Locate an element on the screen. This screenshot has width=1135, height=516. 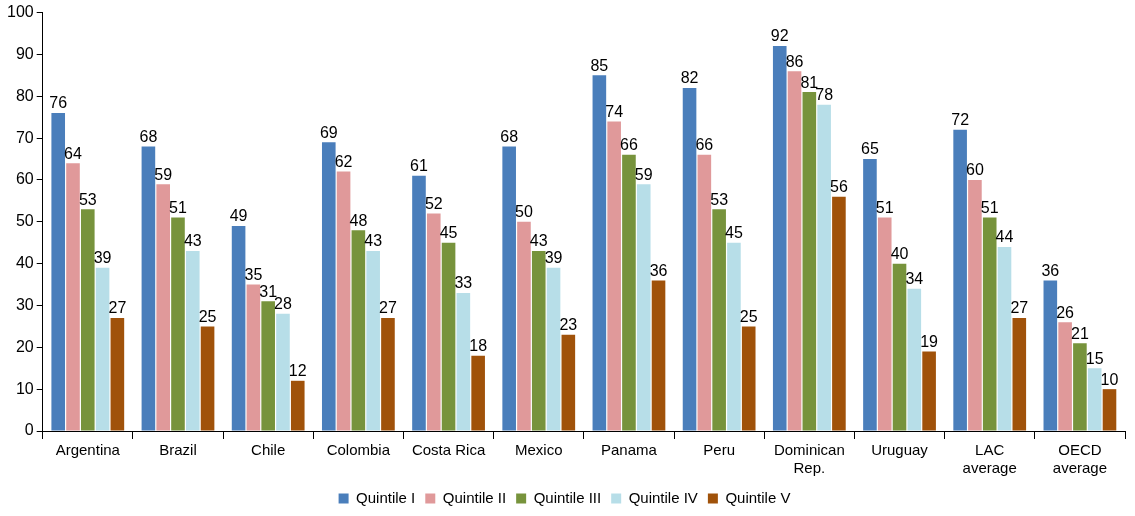
legend-label: Quintile I is located at coordinates (386, 497).